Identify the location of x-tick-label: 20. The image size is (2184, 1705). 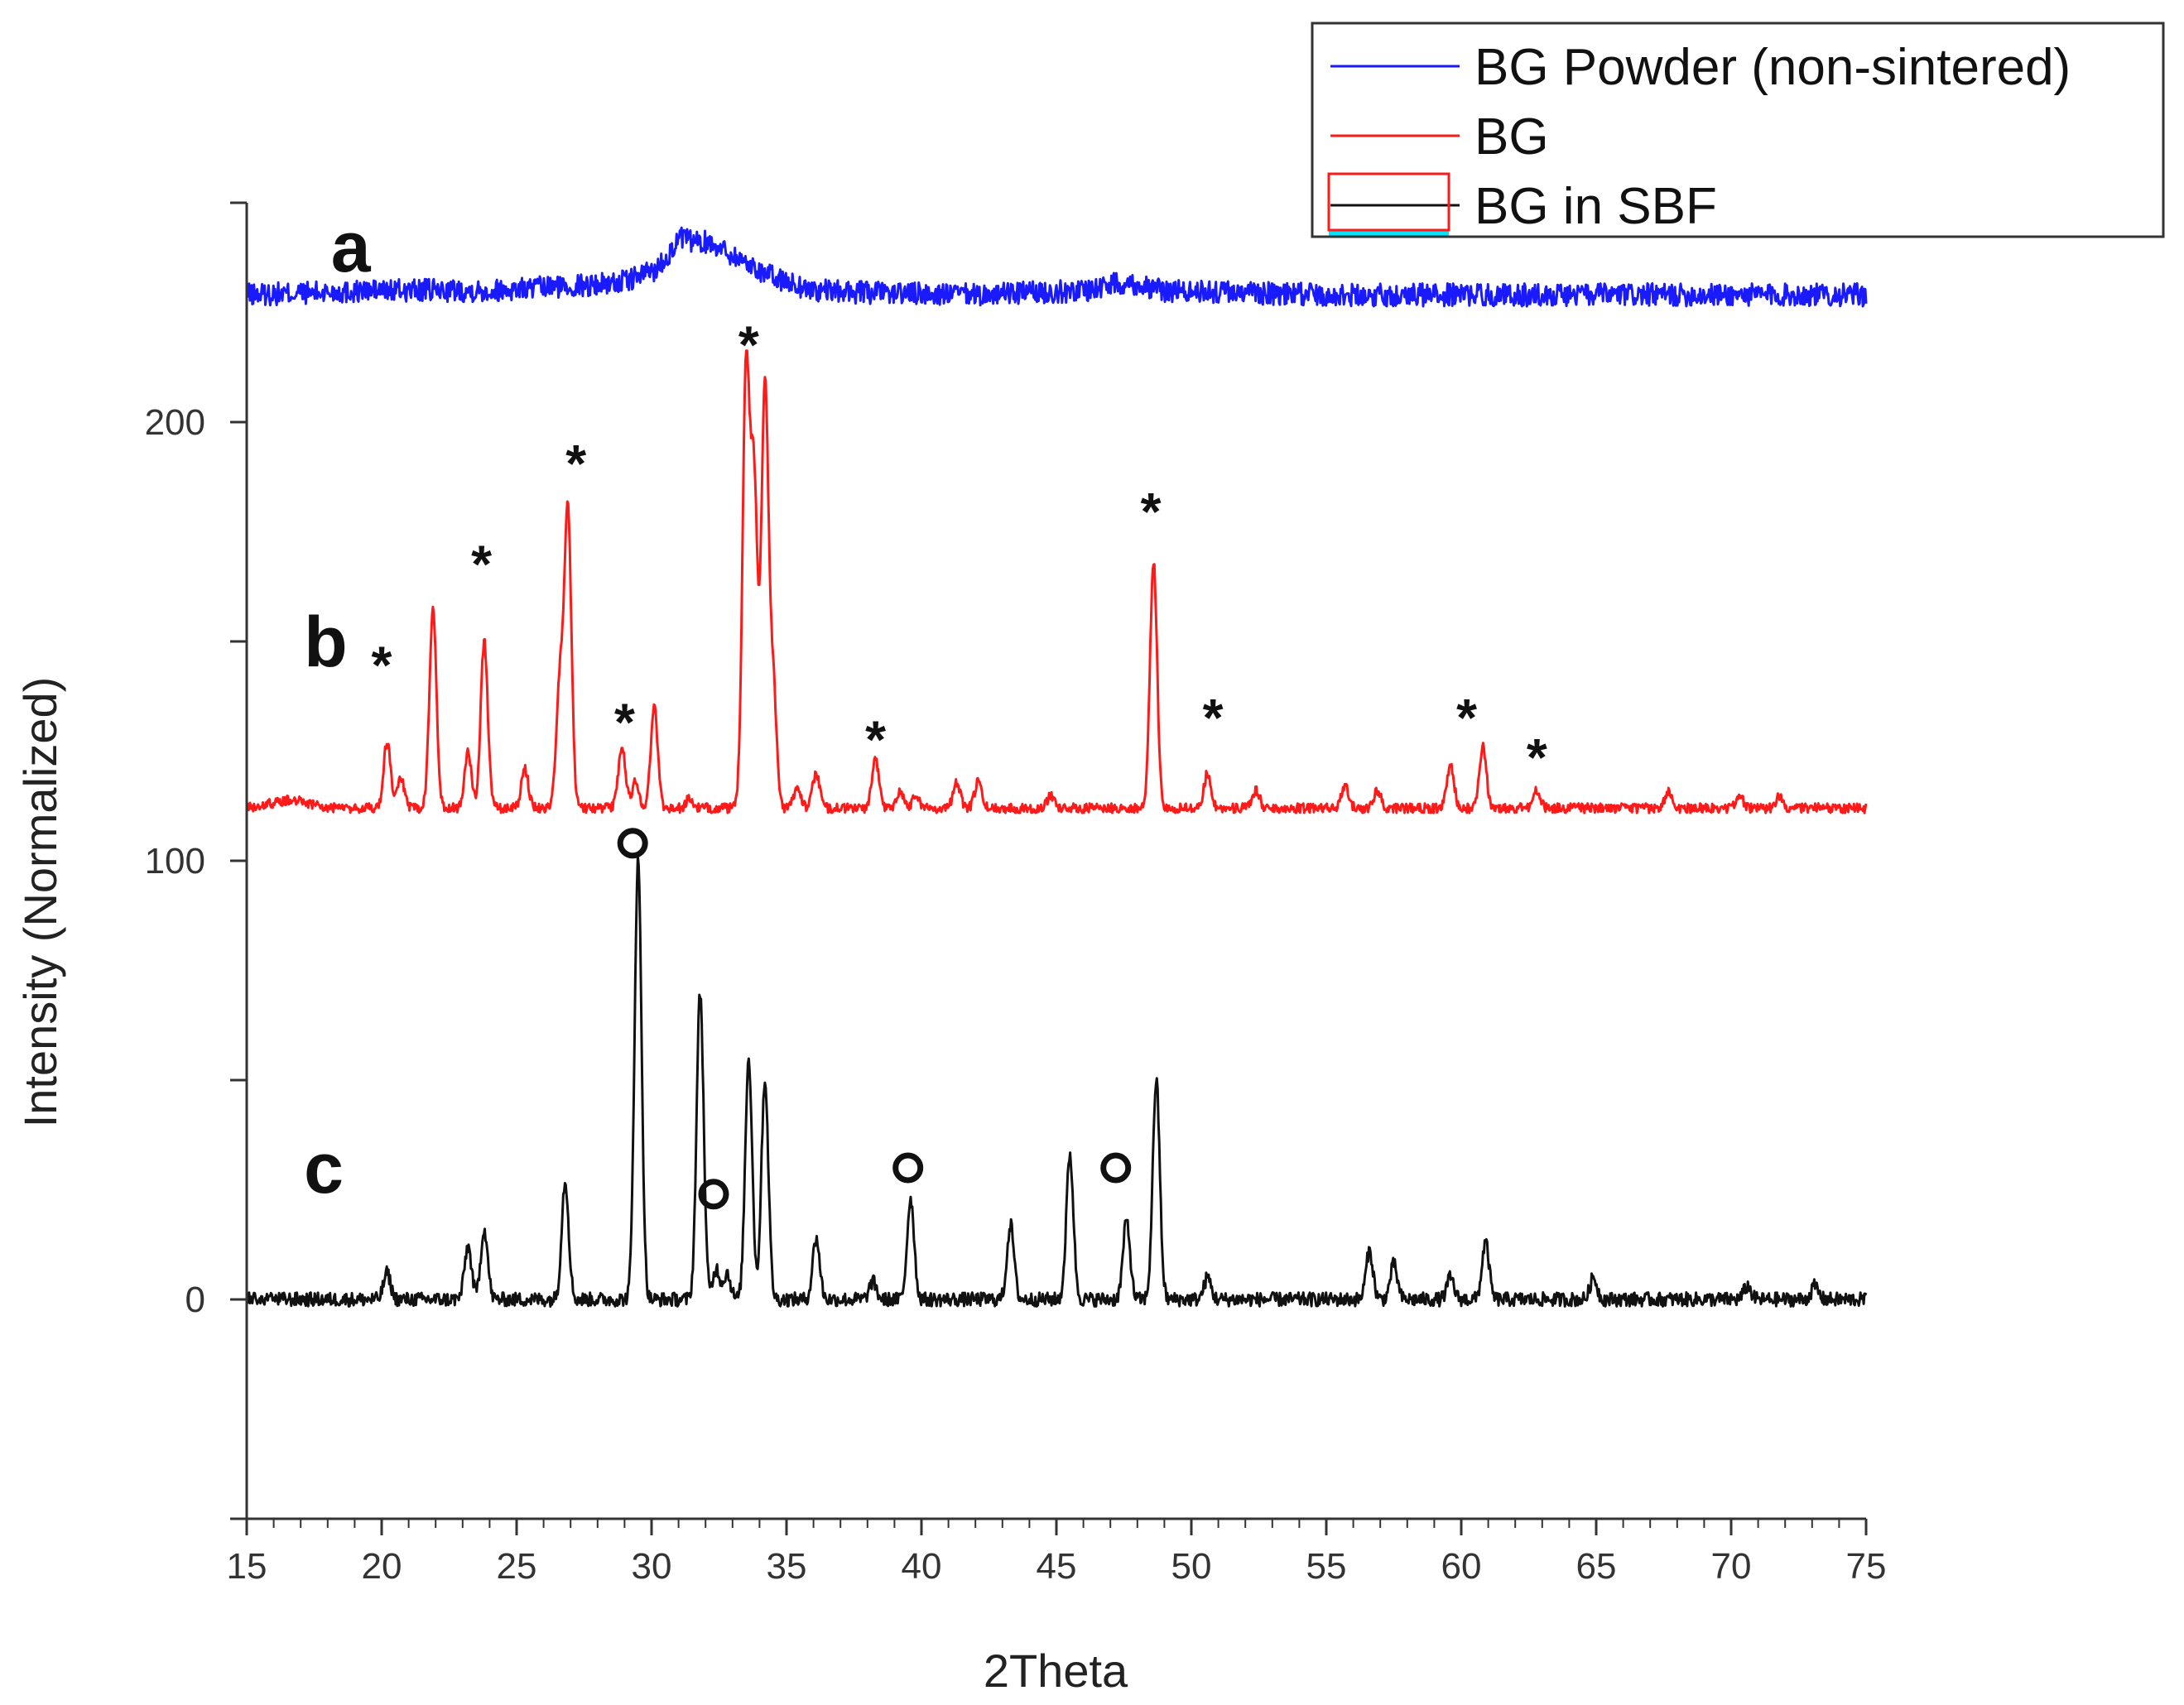
(382, 1566).